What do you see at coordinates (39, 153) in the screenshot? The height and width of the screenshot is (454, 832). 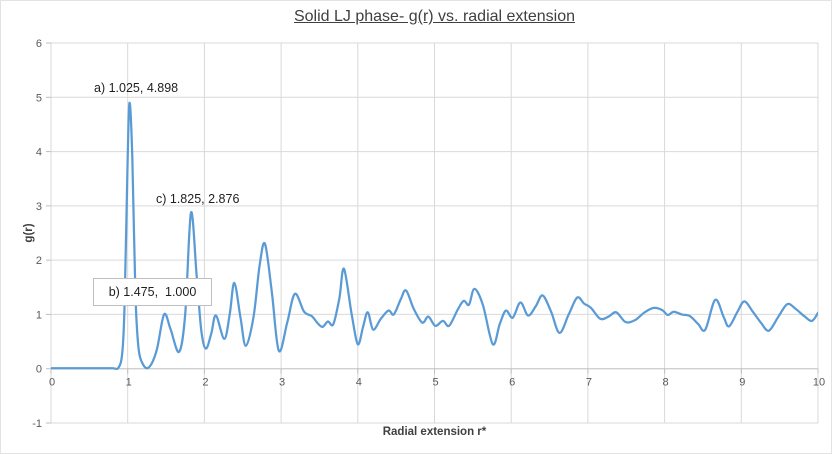 I see `y-tick-label: 4` at bounding box center [39, 153].